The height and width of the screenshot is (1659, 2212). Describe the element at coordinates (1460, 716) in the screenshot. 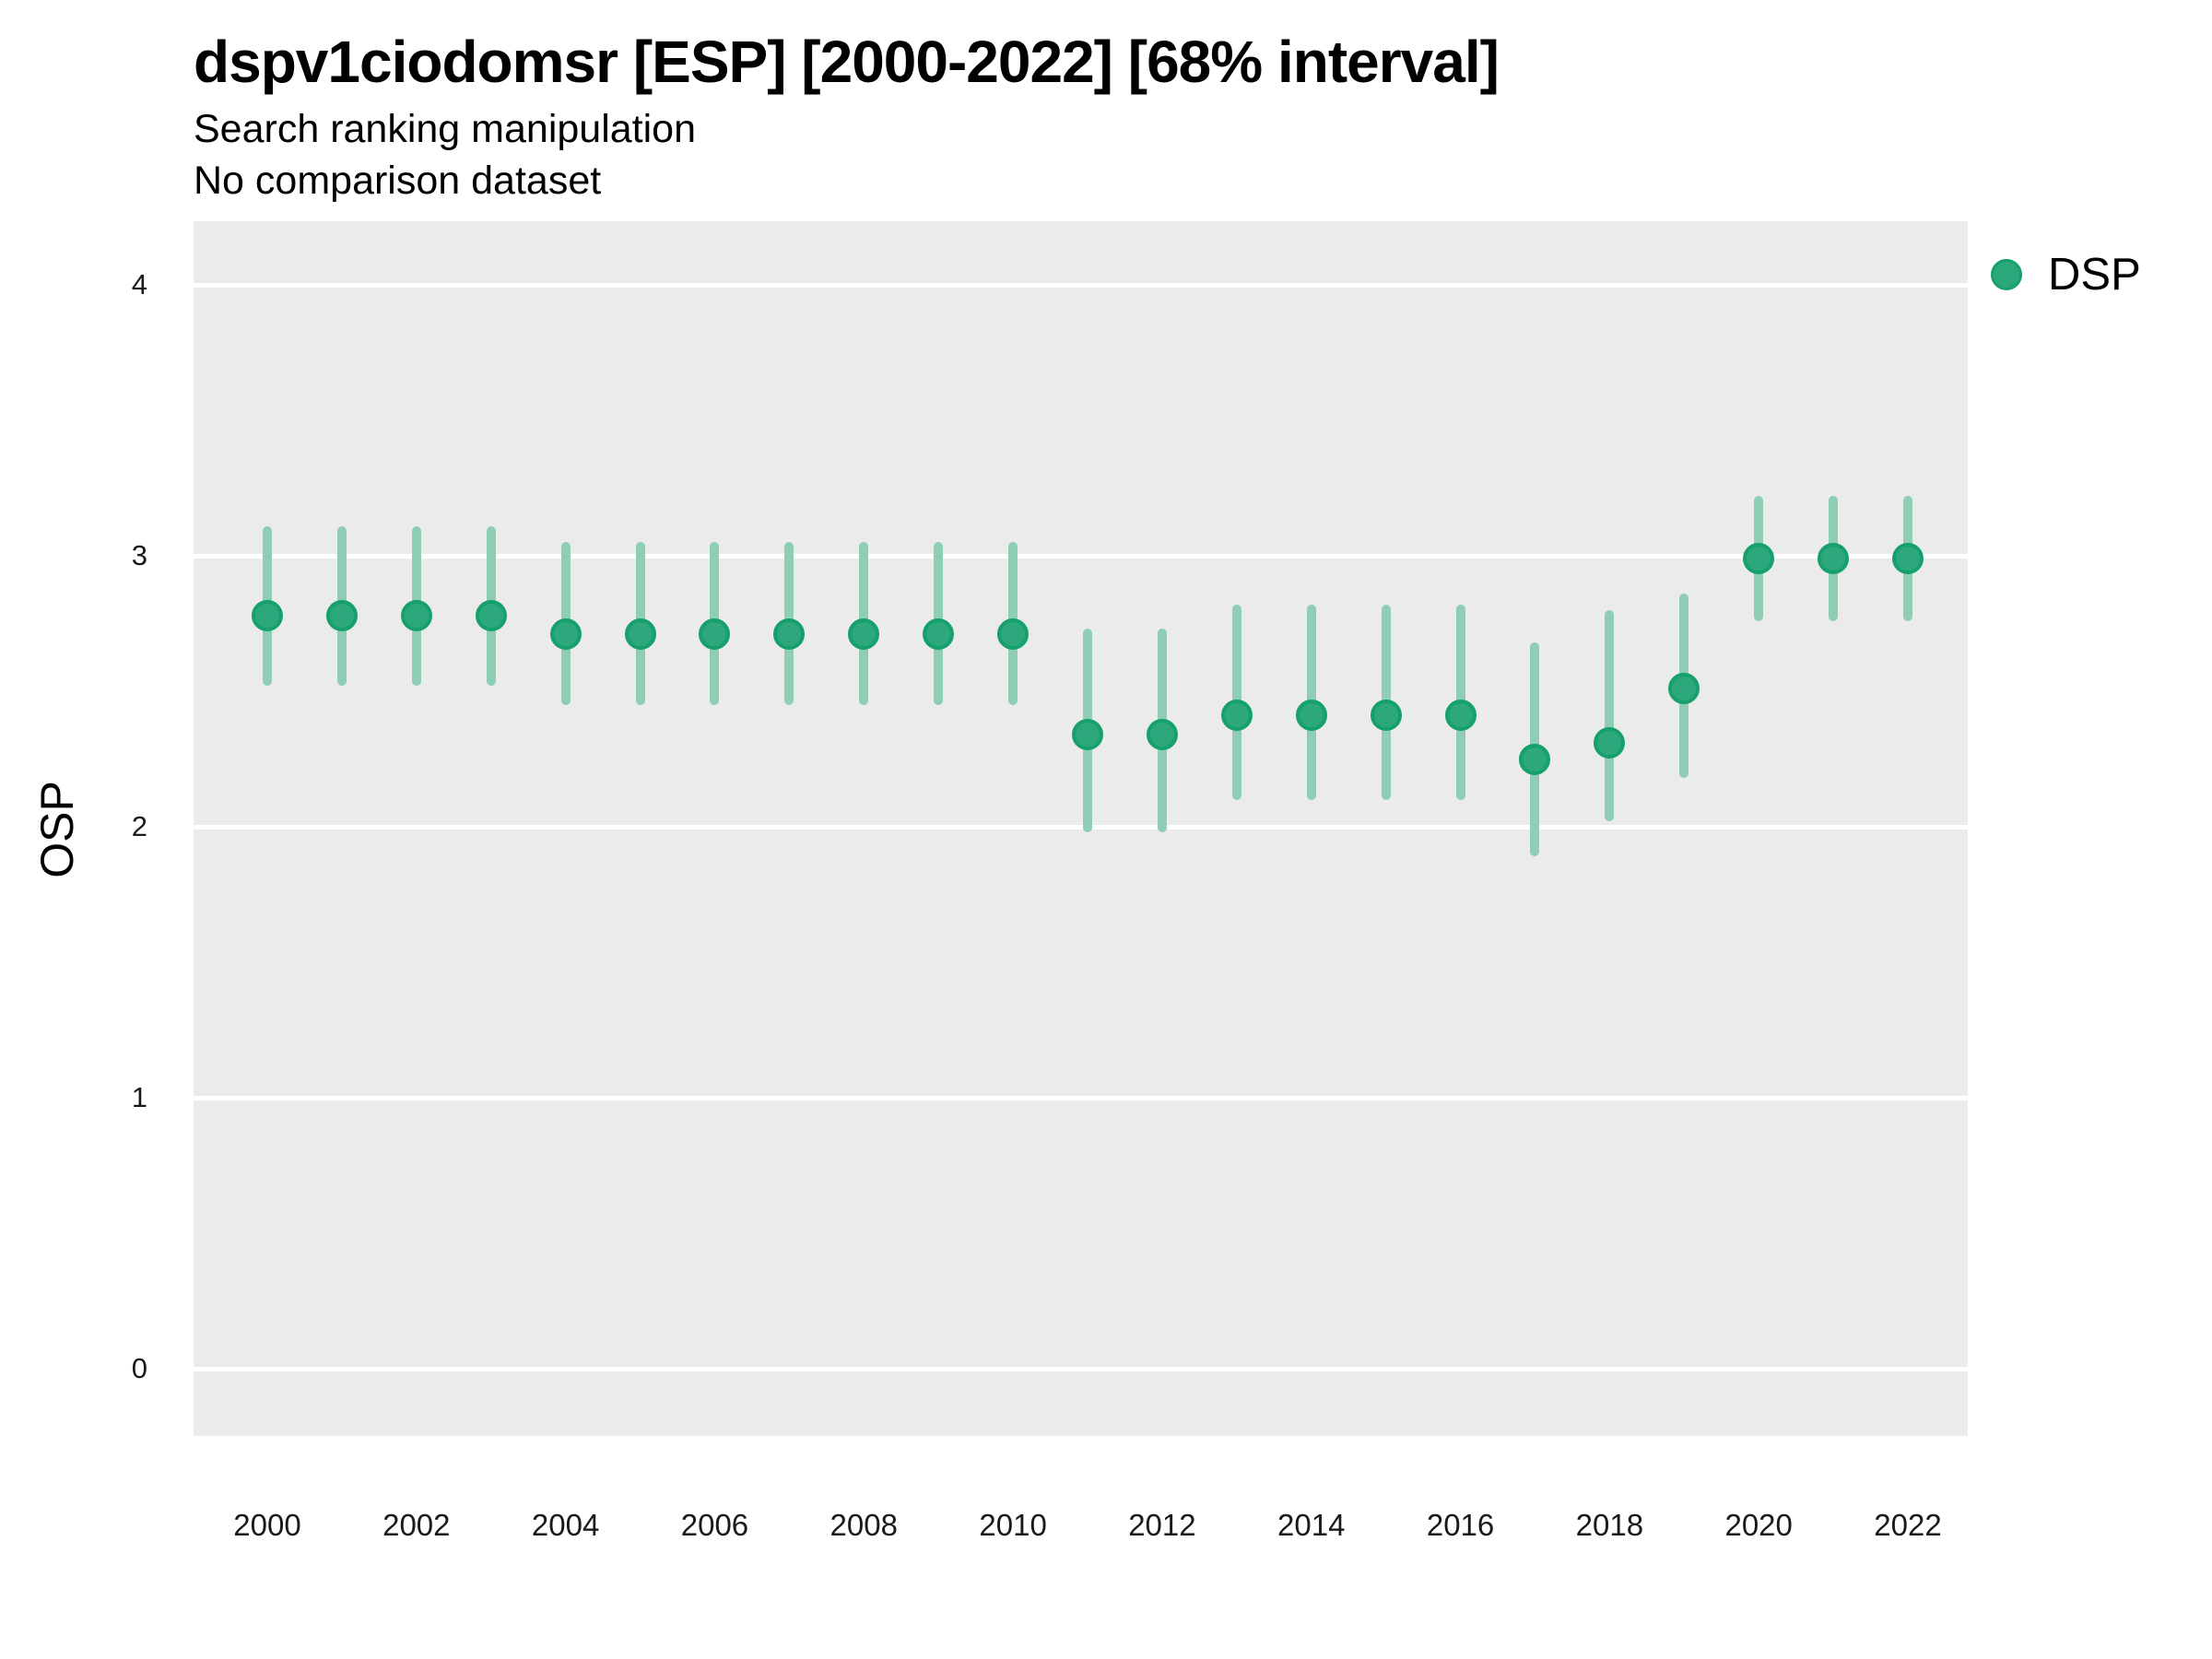

I see `data-point-2016` at that location.